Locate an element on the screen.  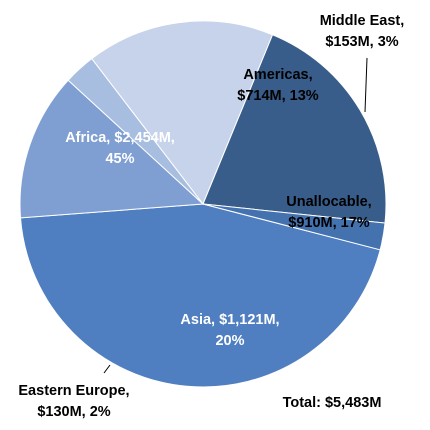
slice-label-africa: Africa, $2,454M, 45% is located at coordinates (120, 148).